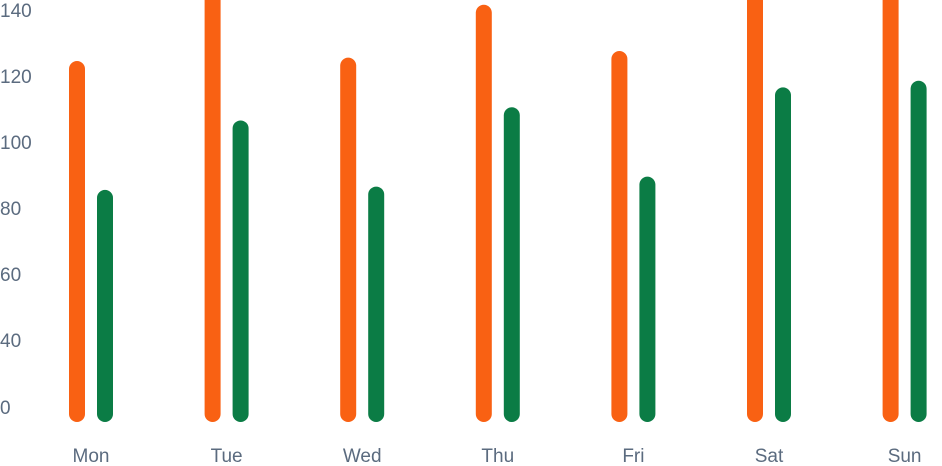 This screenshot has width=942, height=466. I want to click on x-tick-label-wed: Wed, so click(362, 456).